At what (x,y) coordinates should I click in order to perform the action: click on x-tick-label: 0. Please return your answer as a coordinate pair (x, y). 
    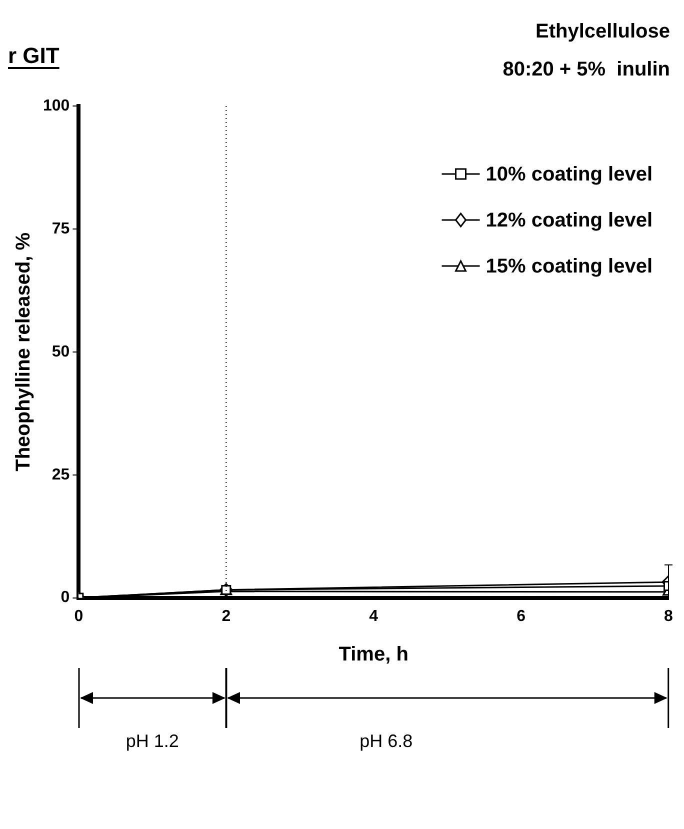
    Looking at the image, I should click on (79, 616).